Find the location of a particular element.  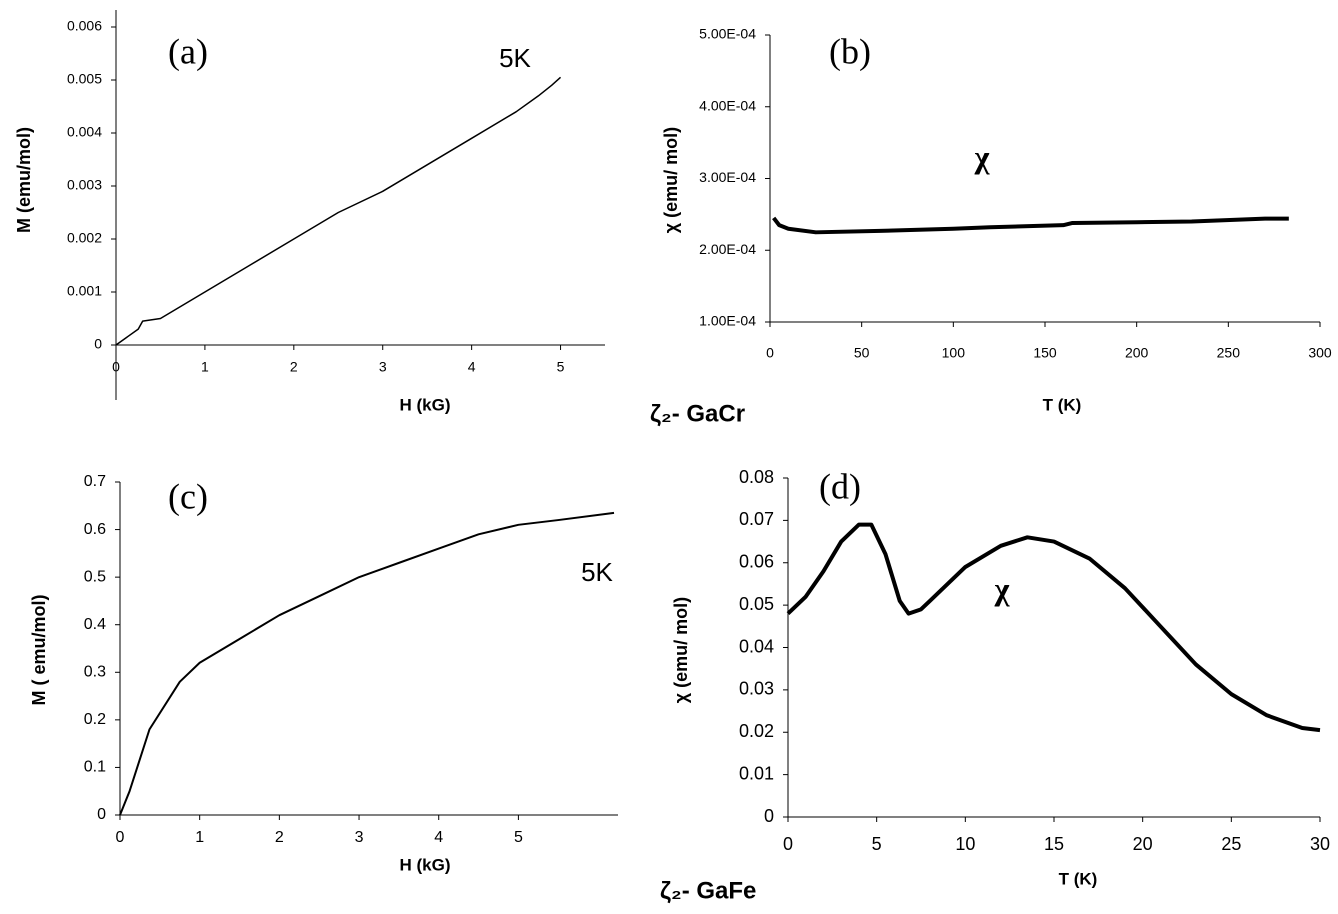

y-tick-label: 0.4 is located at coordinates (95, 624).